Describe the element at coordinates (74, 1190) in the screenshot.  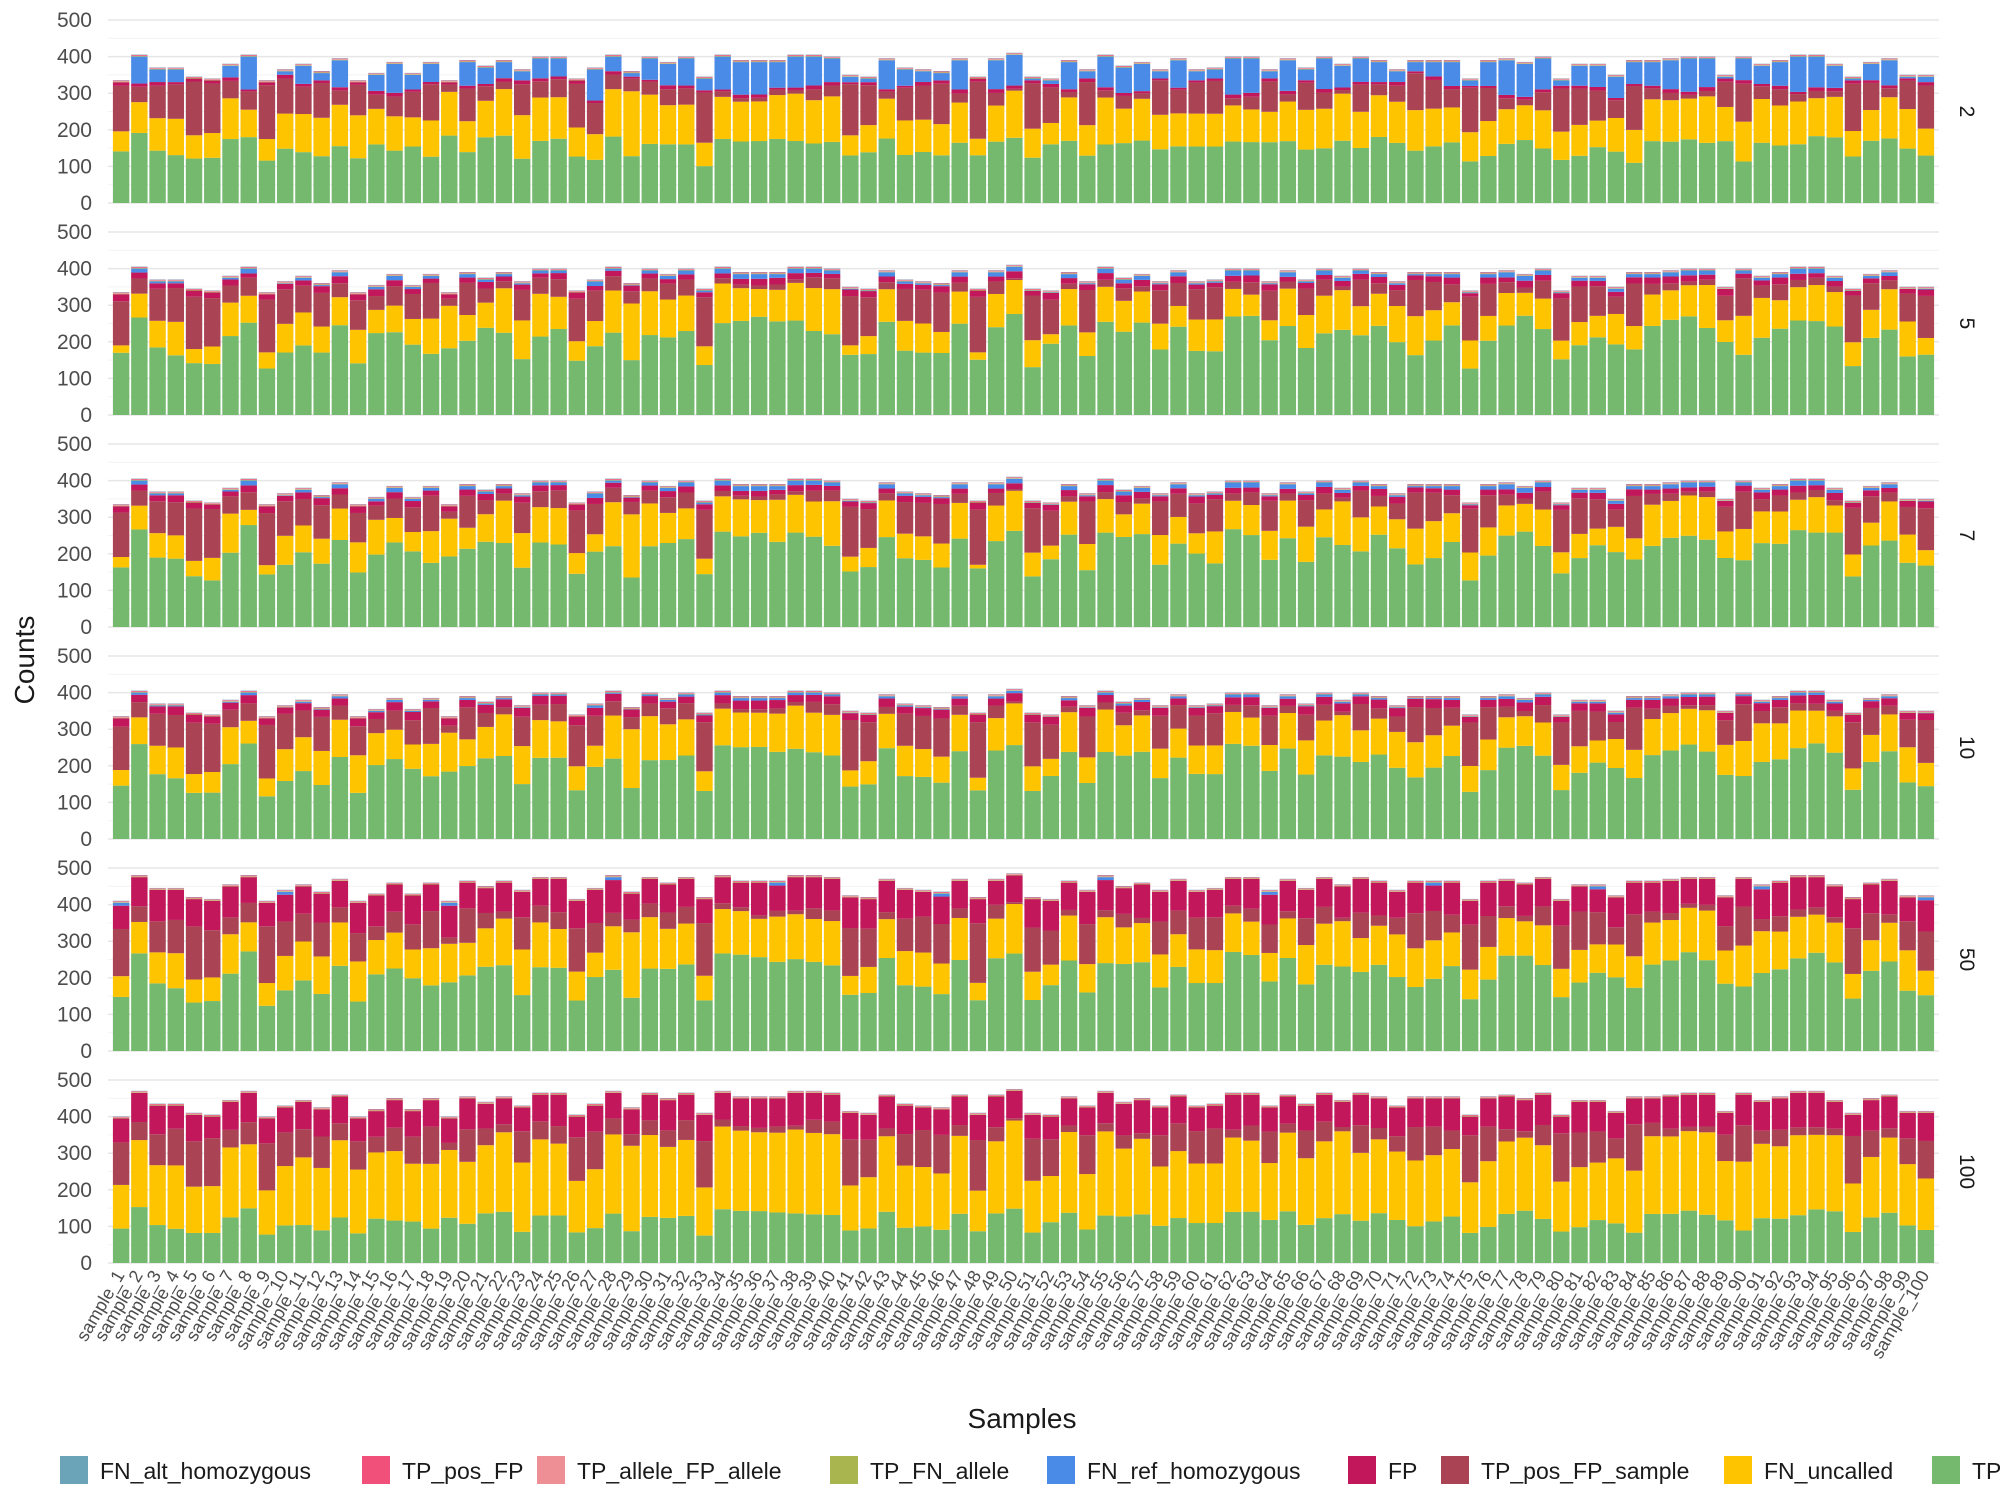
I see `y-tick-label: 200` at that location.